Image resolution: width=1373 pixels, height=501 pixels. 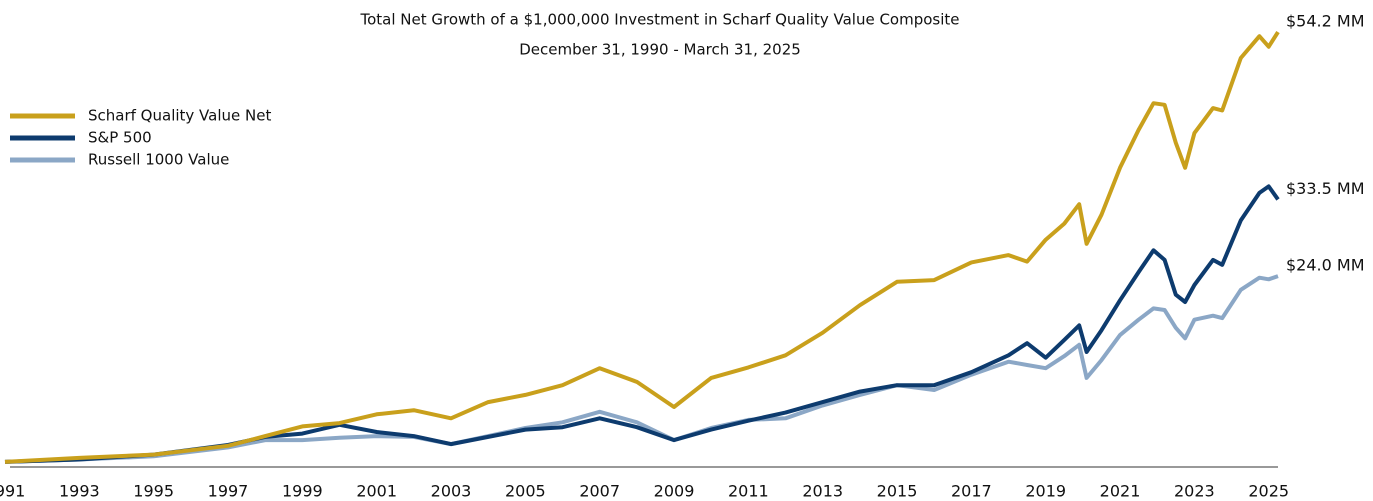 I want to click on legend-label: Russell 1000 Value, so click(x=158, y=160).